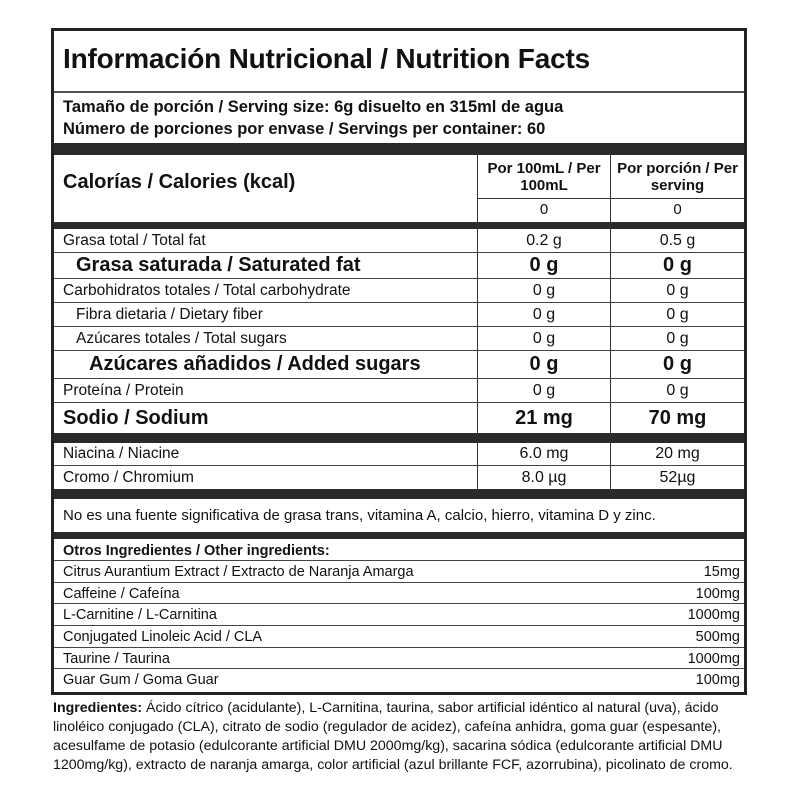  What do you see at coordinates (98, 708) in the screenshot?
I see `ingredients-label: Ingredientes:` at bounding box center [98, 708].